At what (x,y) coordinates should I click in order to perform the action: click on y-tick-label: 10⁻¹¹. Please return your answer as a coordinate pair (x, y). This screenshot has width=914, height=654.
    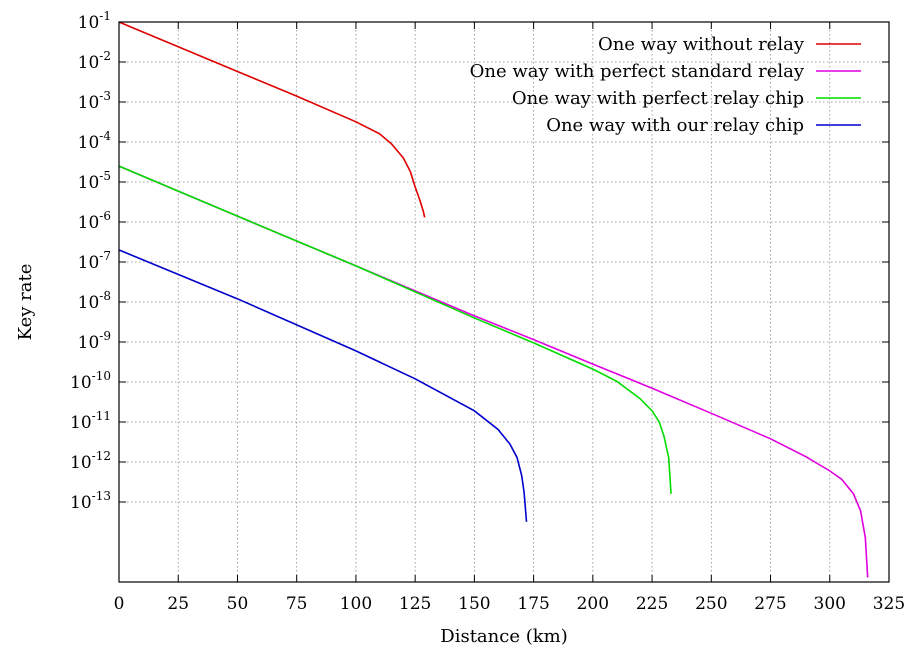
    Looking at the image, I should click on (90, 421).